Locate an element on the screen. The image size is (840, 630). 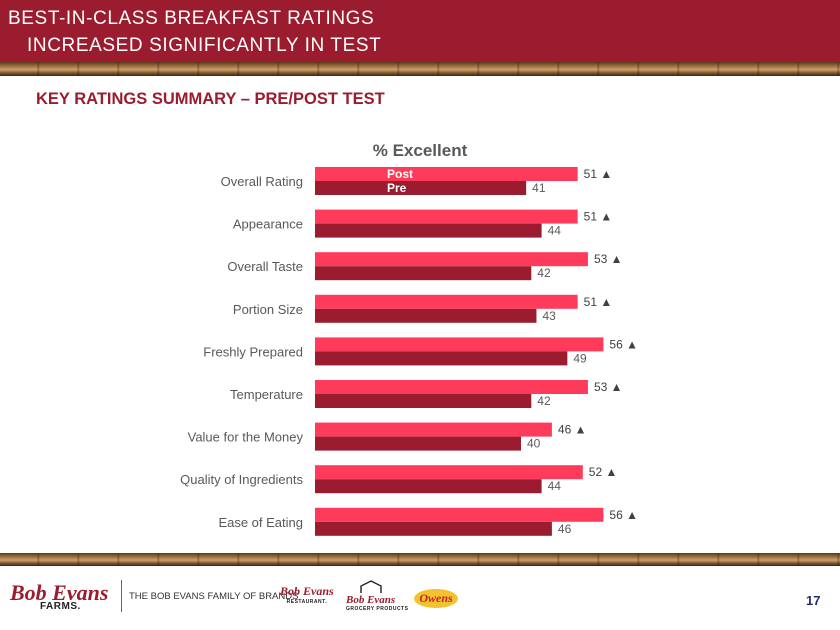
brand-grocery-sub: GROCERY PRODUCTS is located at coordinates (377, 609).